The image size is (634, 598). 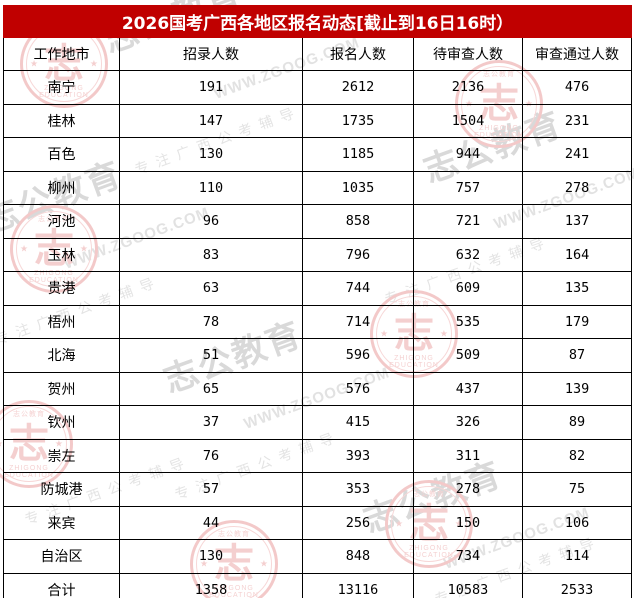 What do you see at coordinates (468, 221) in the screenshot?
I see `cell-pending: 721` at bounding box center [468, 221].